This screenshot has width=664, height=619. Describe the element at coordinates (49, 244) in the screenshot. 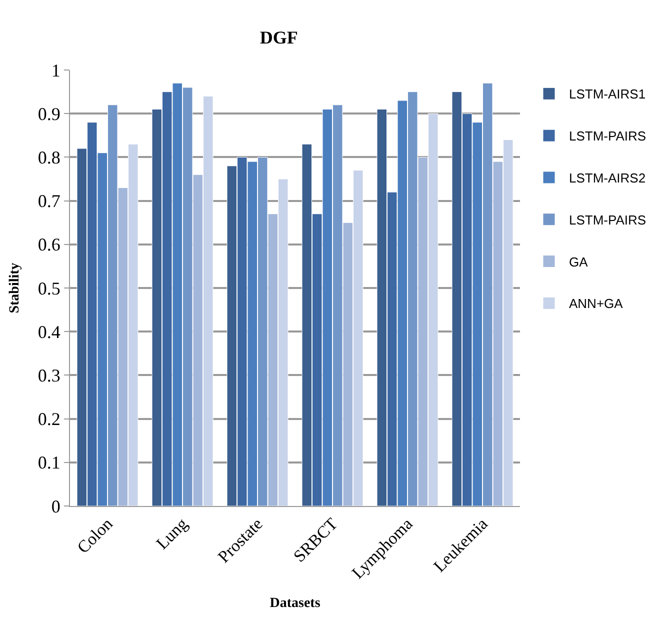

I see `y-tick-label: 0.6` at that location.